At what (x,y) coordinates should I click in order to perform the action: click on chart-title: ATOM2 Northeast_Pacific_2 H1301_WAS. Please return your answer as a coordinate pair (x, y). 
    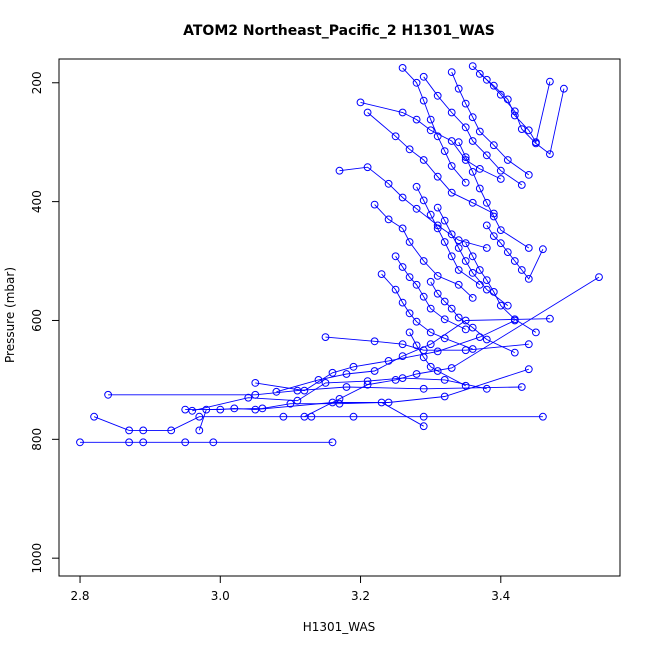
    Looking at the image, I should click on (339, 31).